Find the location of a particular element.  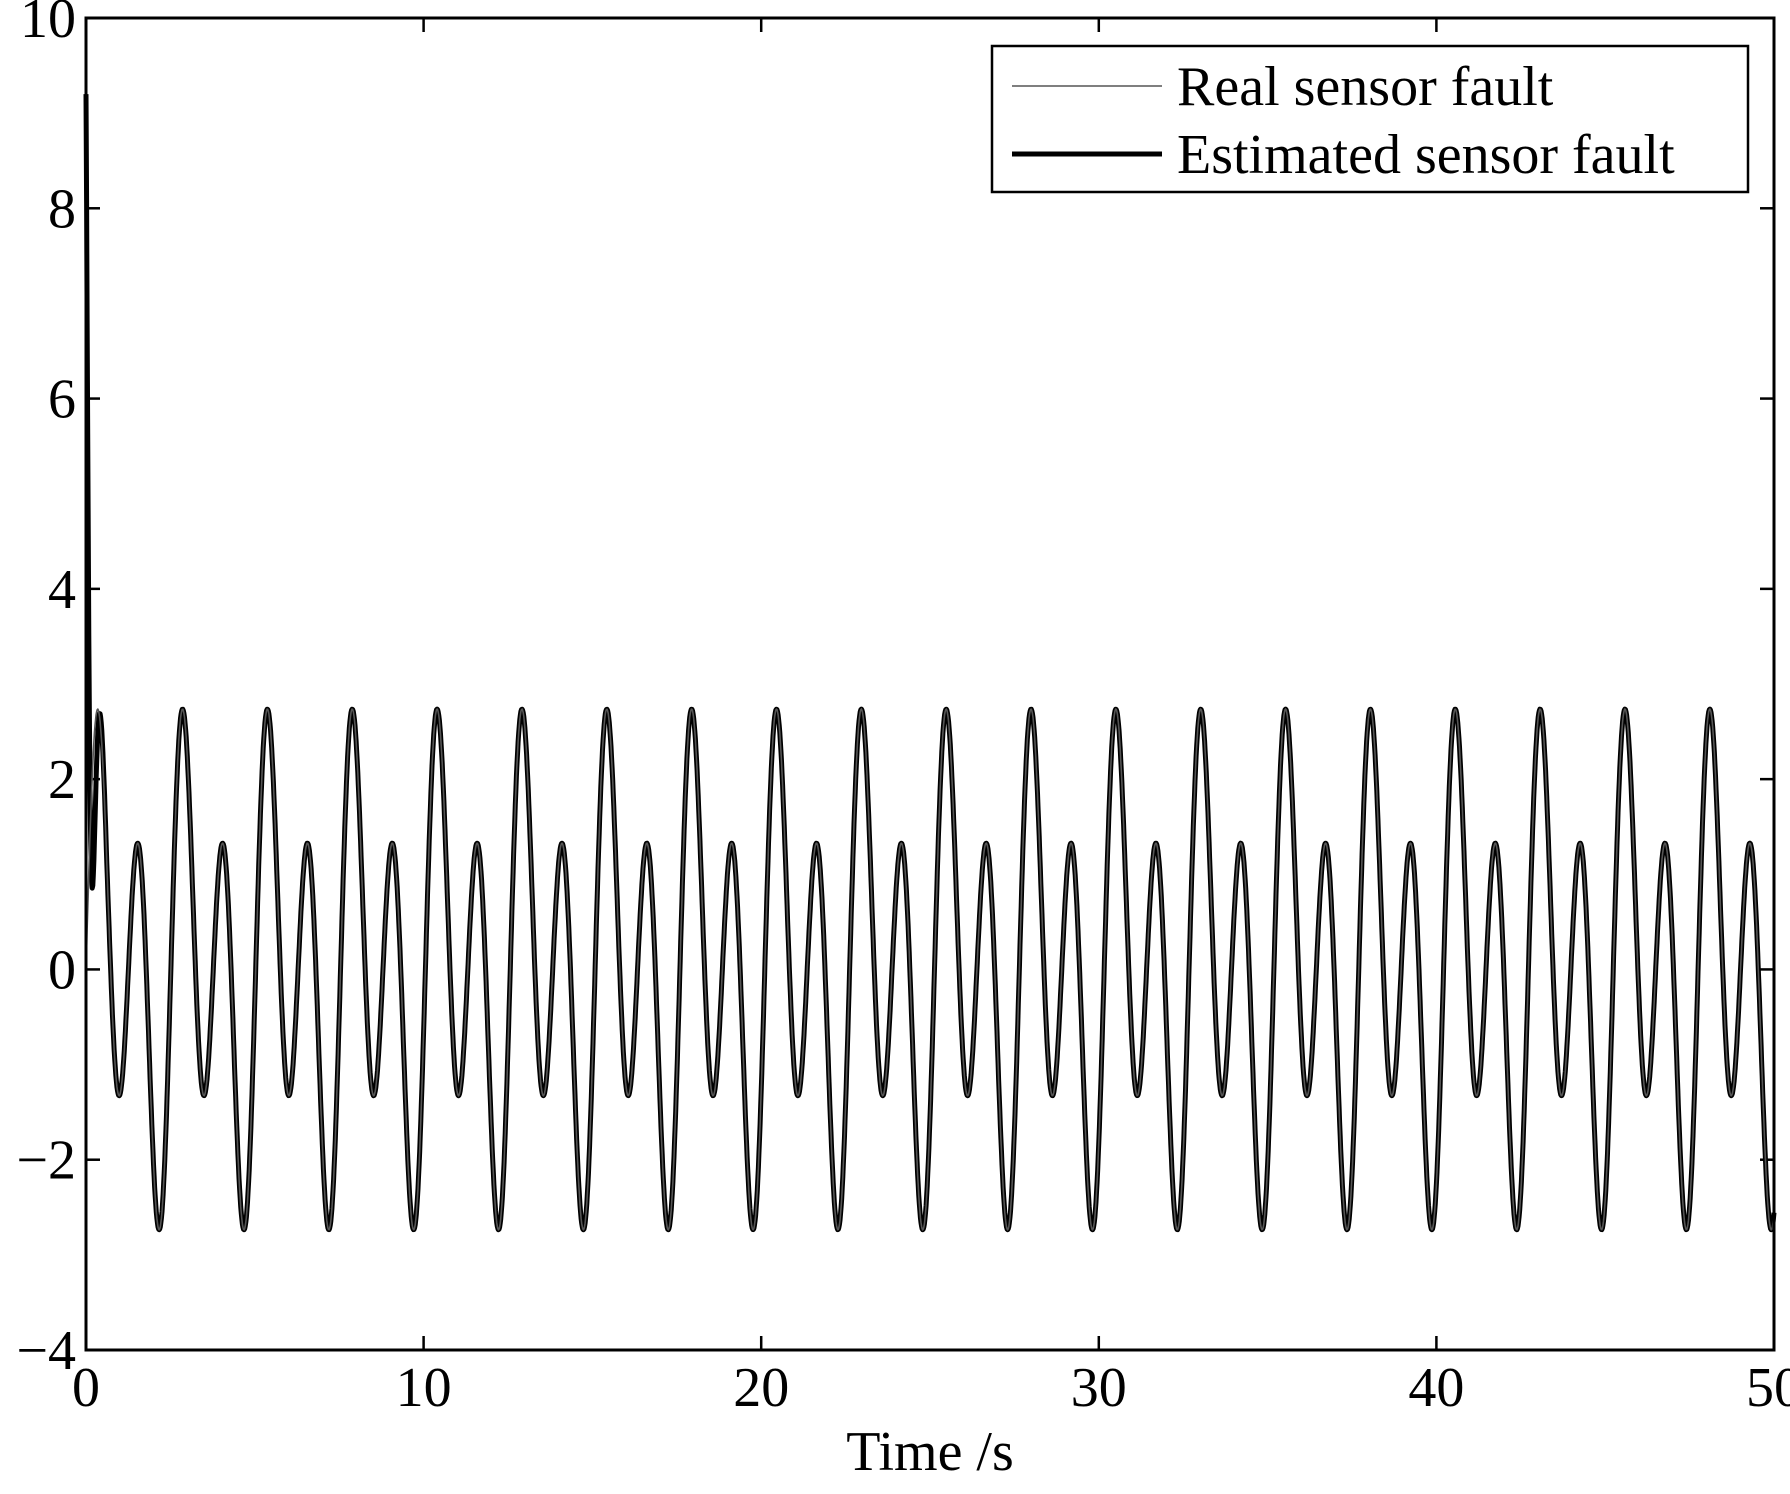

y-tick-label: 6 is located at coordinates (62, 400).